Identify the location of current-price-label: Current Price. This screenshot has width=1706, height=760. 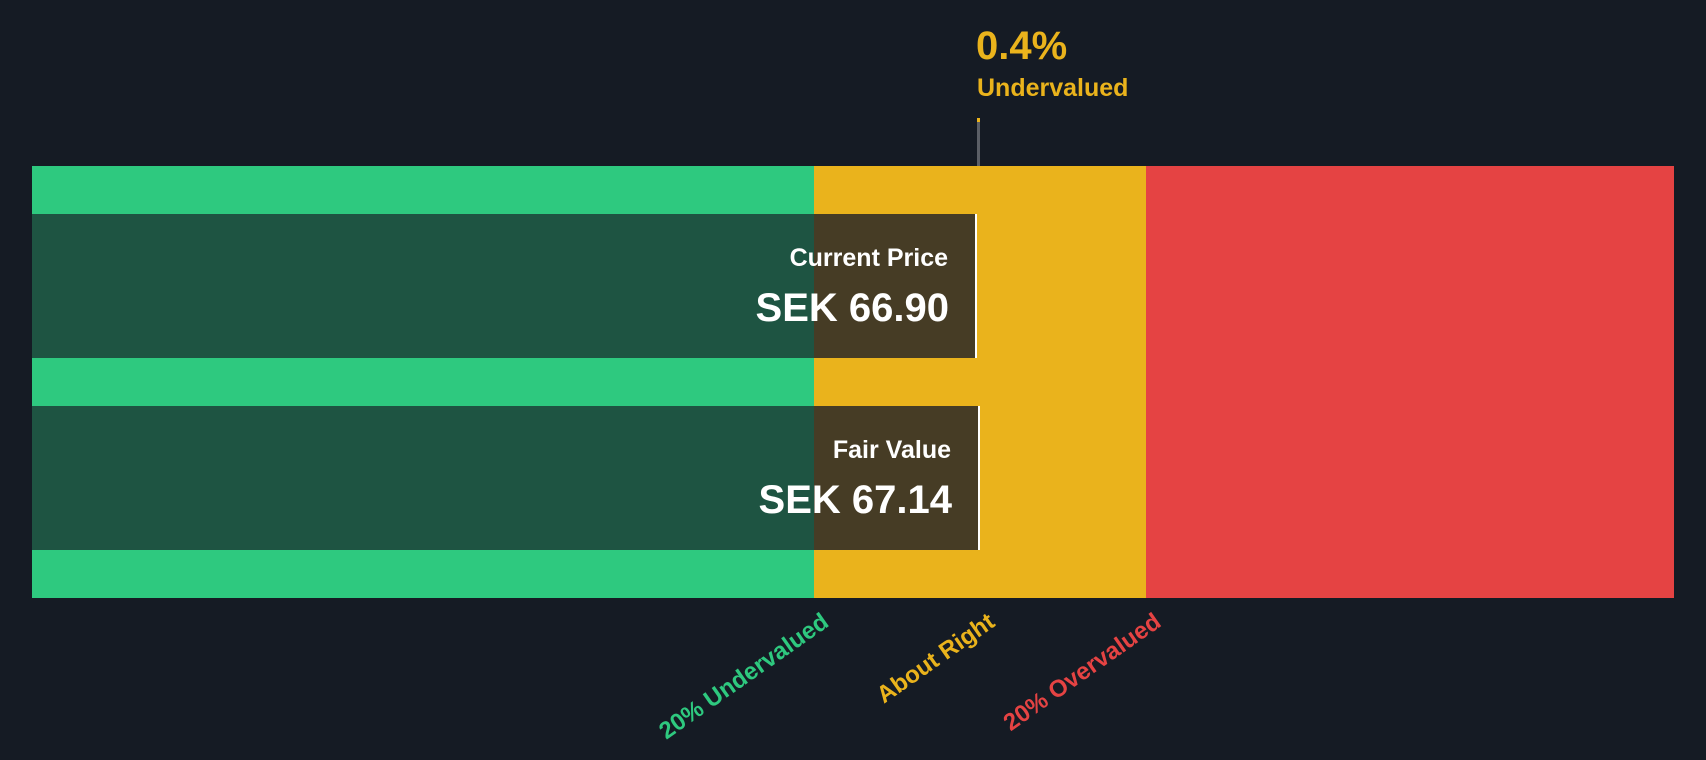
(868, 258).